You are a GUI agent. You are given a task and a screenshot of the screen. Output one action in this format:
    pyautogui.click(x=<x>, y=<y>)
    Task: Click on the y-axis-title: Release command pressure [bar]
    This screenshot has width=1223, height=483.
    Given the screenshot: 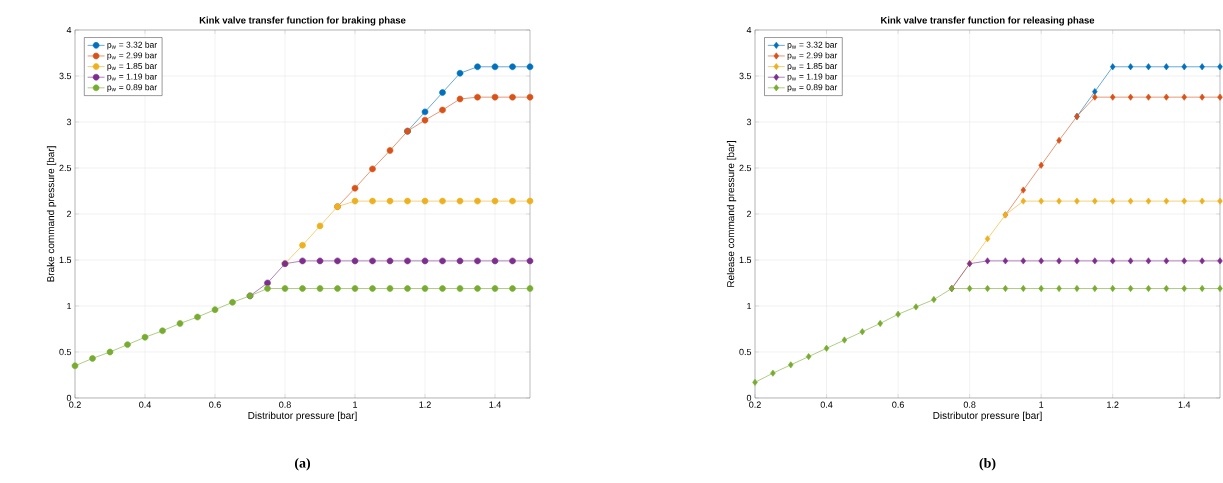 What is the action you would take?
    pyautogui.click(x=731, y=214)
    